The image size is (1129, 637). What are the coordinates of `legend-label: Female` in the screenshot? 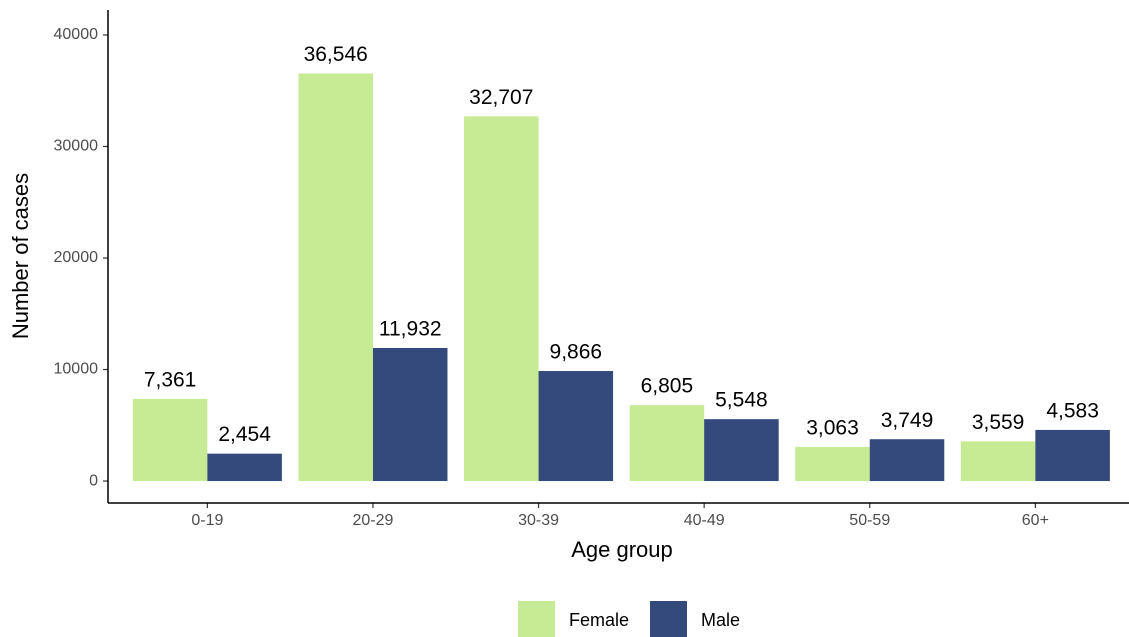 It's located at (599, 620).